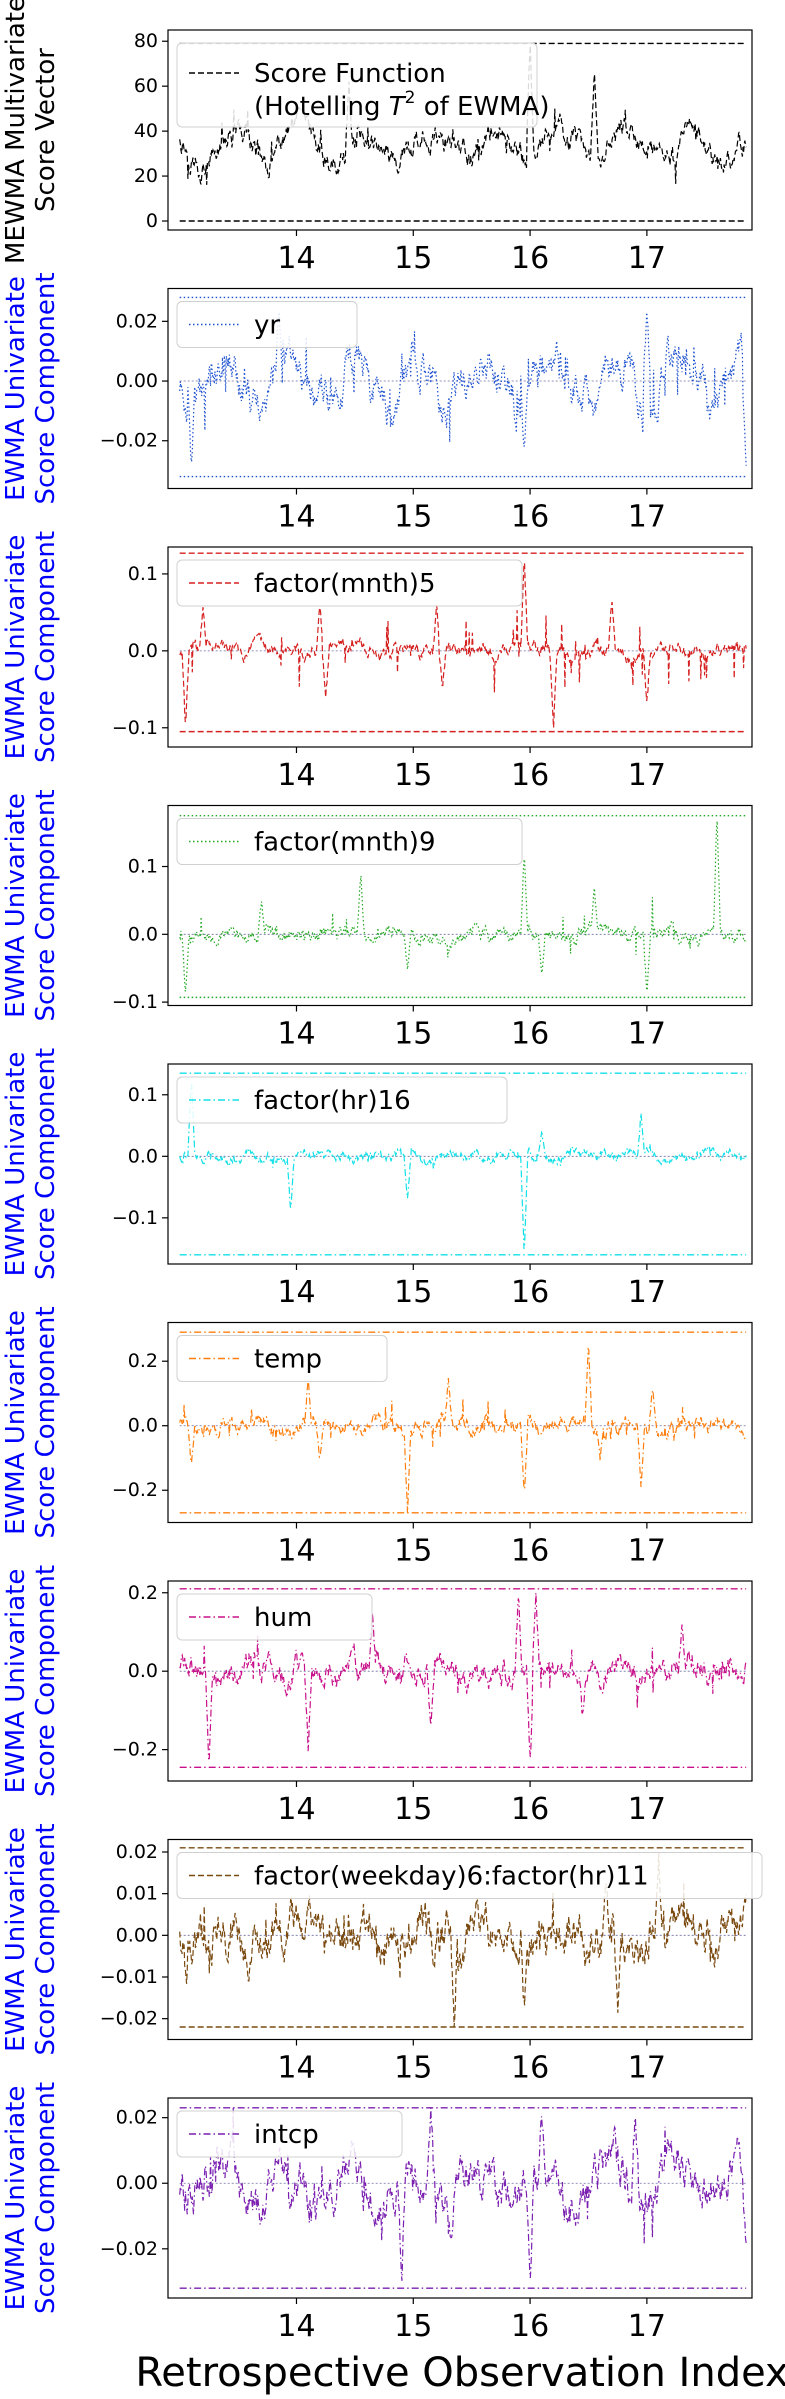  What do you see at coordinates (451, 1877) in the screenshot?
I see `legend-label: factor(weekday)6:factor(hr)11` at bounding box center [451, 1877].